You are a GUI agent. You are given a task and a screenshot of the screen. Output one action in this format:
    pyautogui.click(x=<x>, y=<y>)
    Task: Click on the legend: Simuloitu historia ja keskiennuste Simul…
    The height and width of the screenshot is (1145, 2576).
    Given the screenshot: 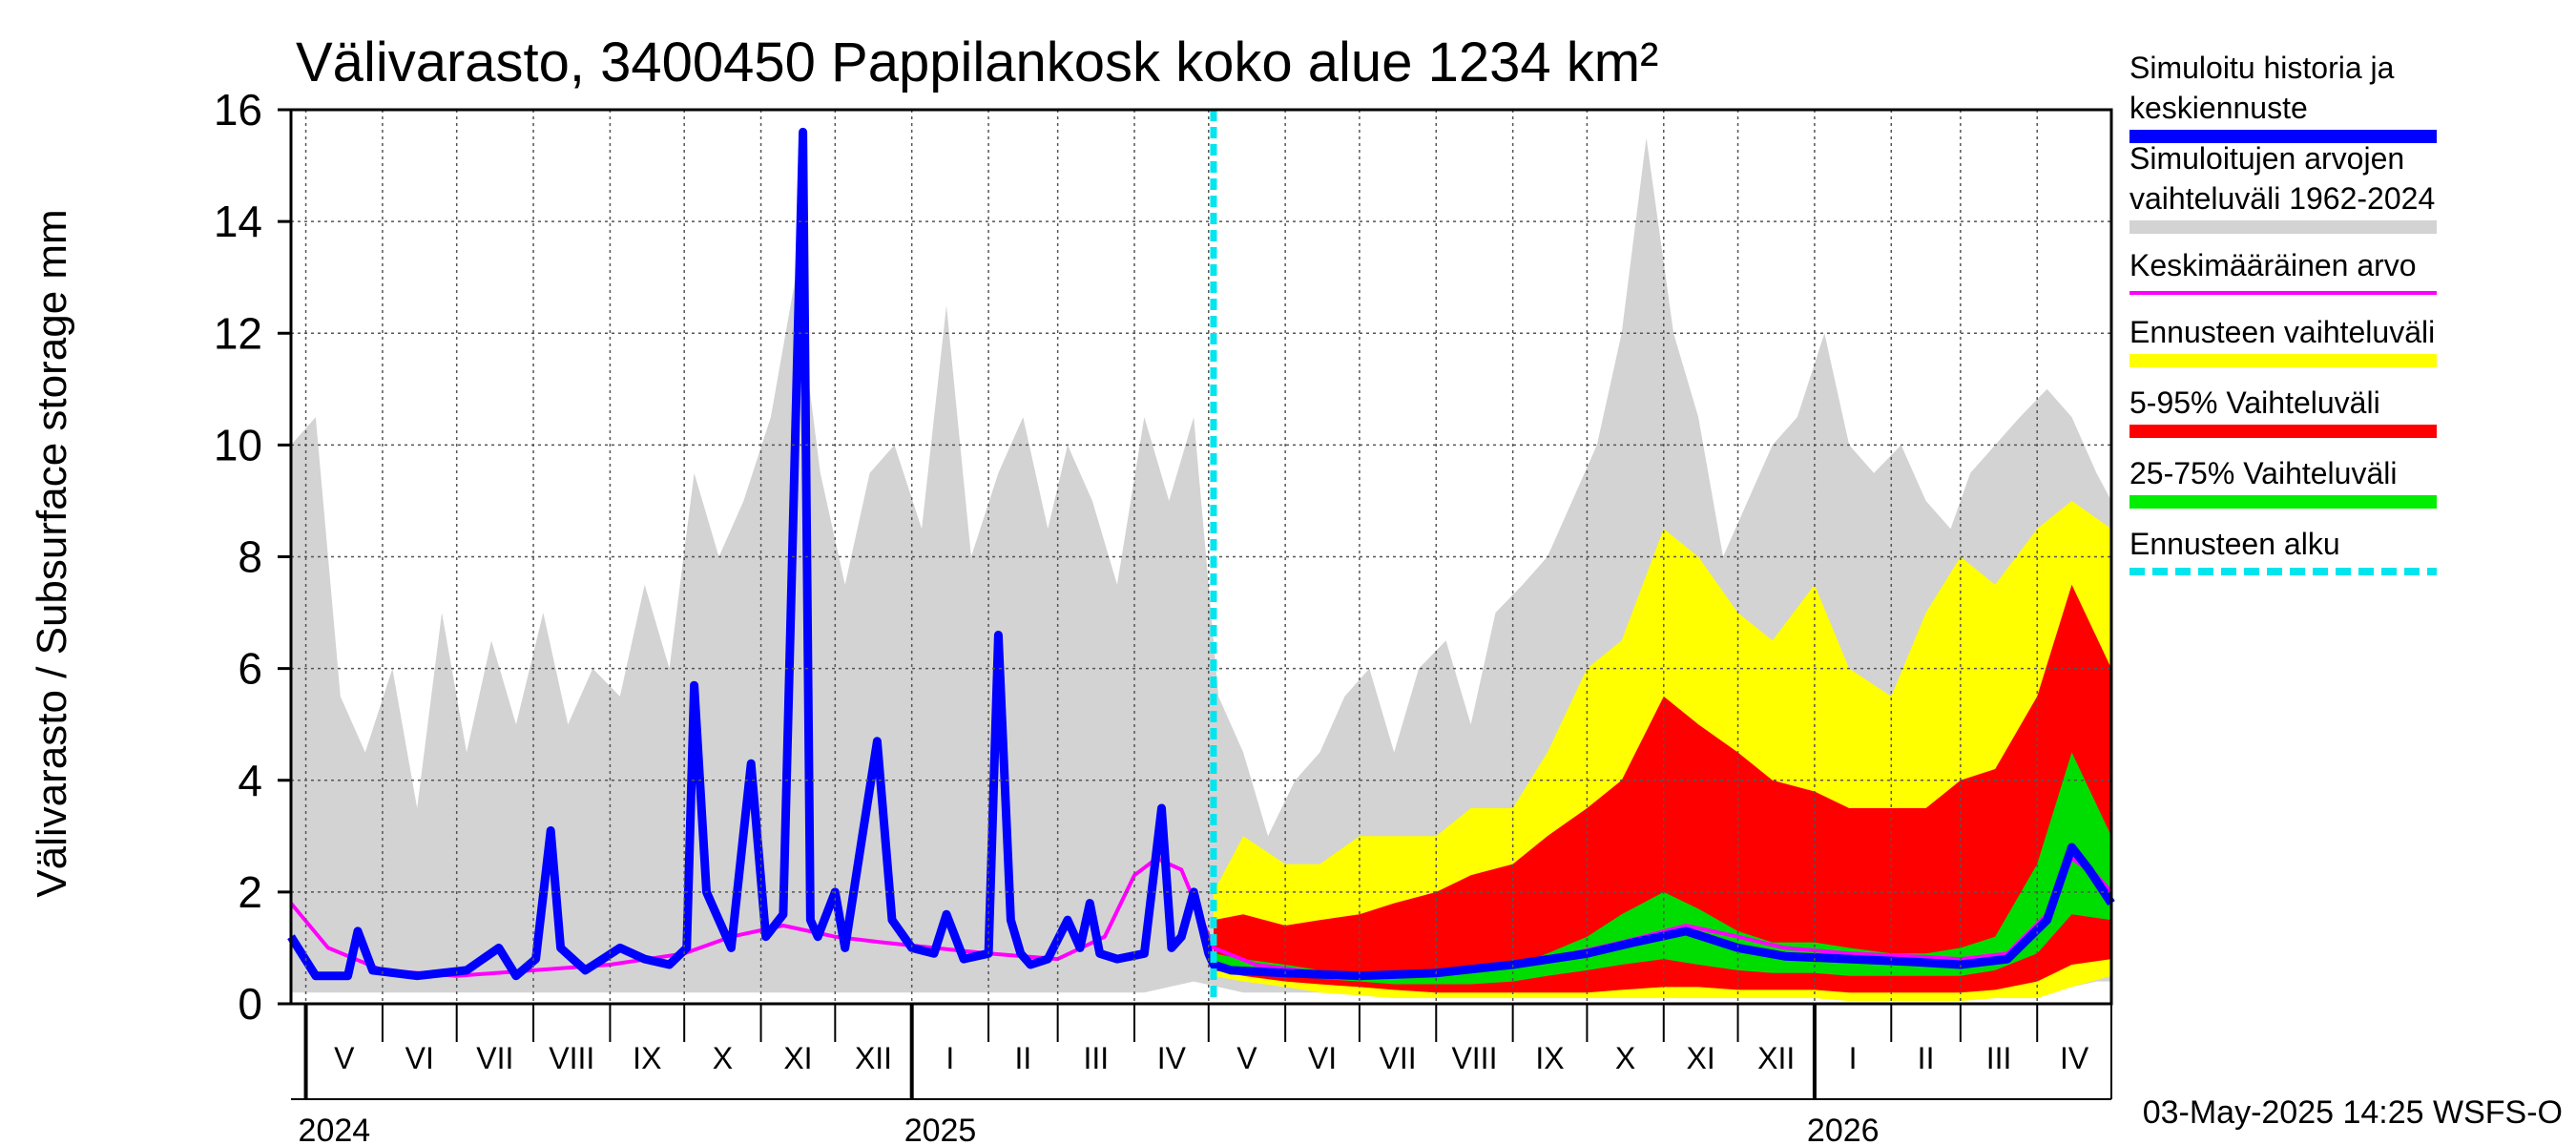 What is the action you would take?
    pyautogui.click(x=2339, y=321)
    